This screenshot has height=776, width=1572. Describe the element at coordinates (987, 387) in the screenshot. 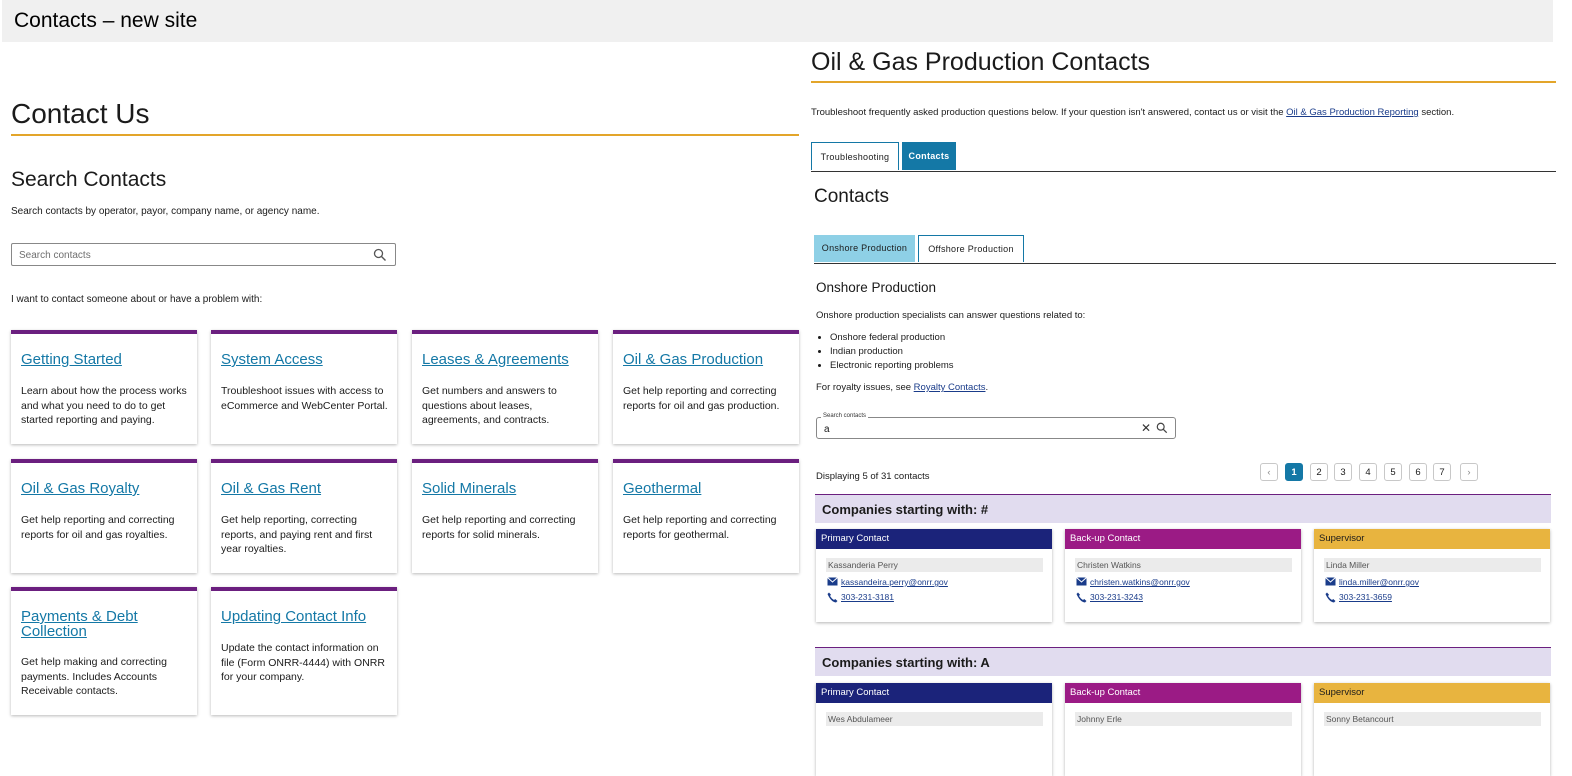

I see `royalty-text-end: .` at that location.